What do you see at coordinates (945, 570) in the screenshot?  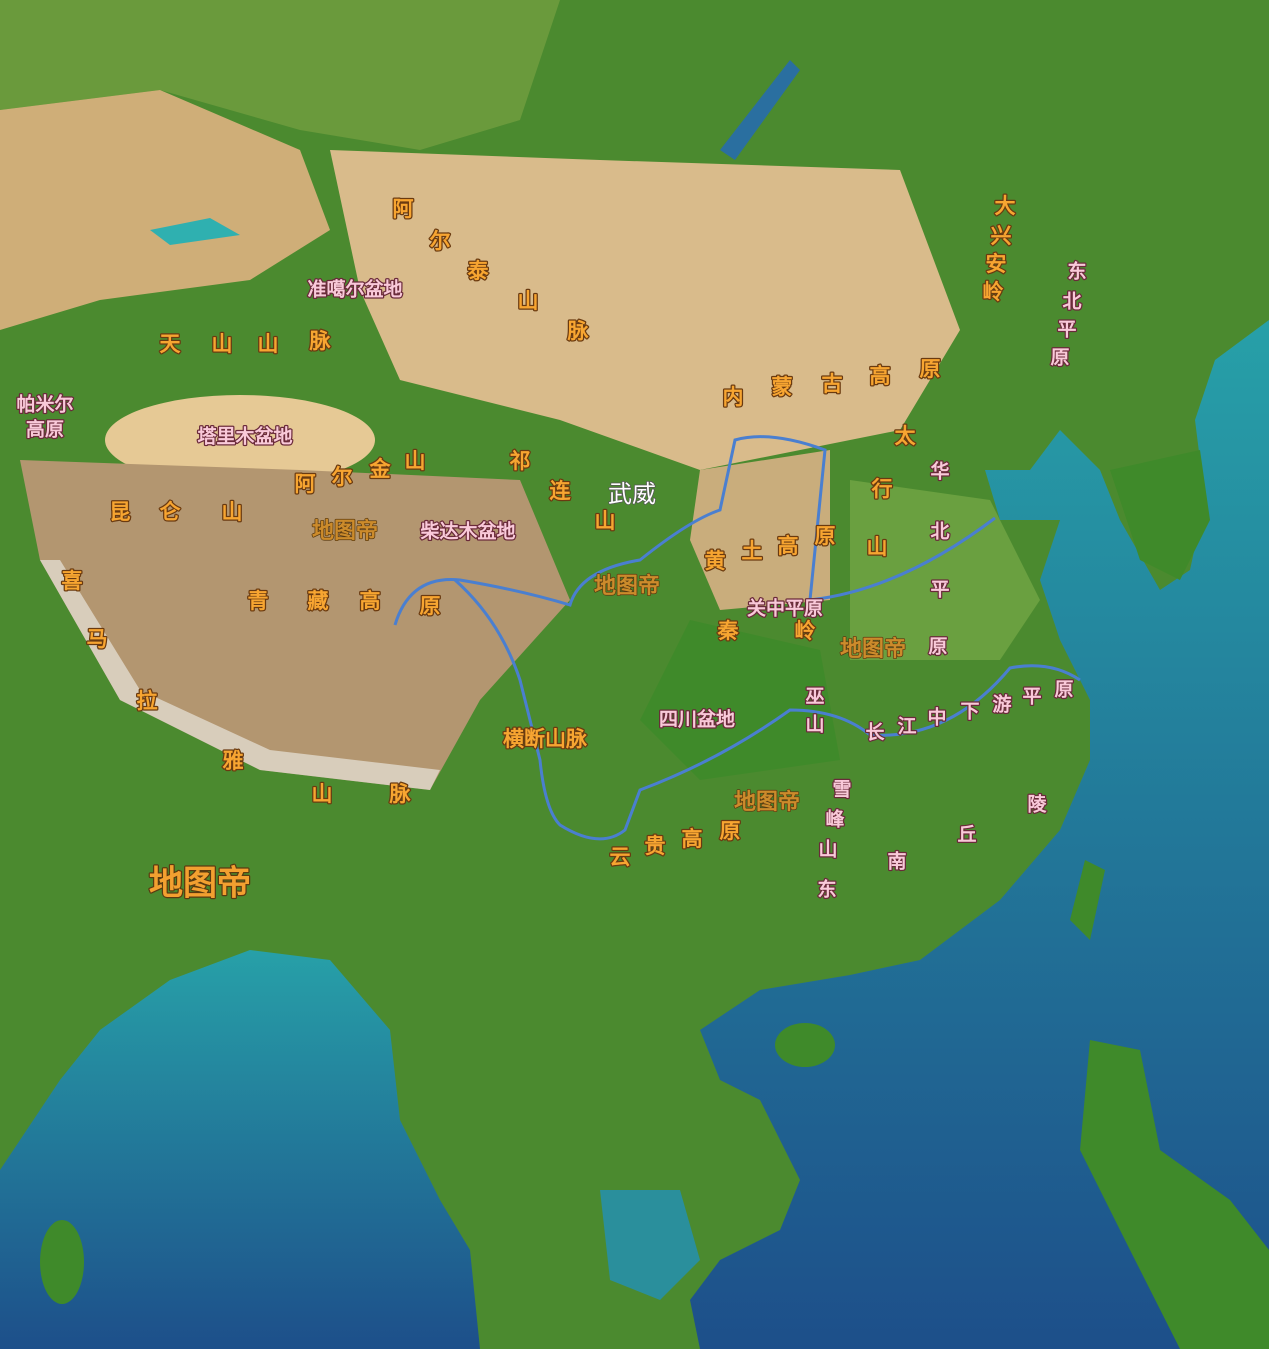 I see `north-china-plain` at bounding box center [945, 570].